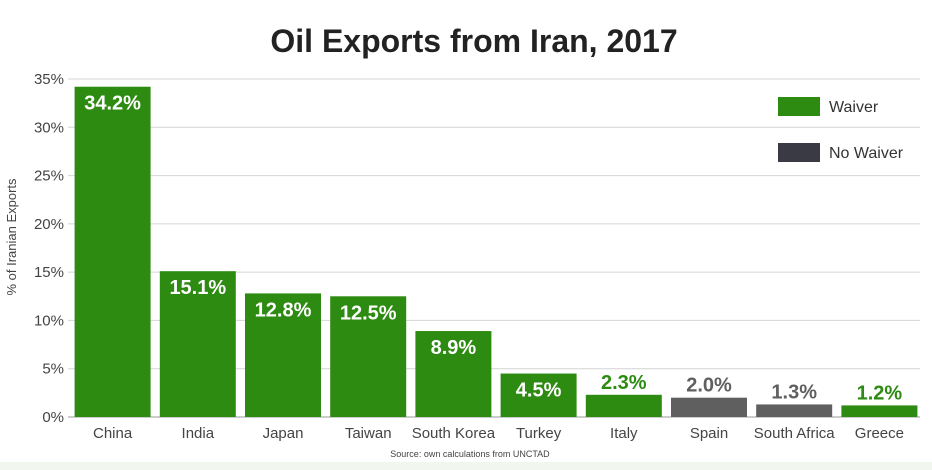  What do you see at coordinates (453, 374) in the screenshot?
I see `bar-south-korea` at bounding box center [453, 374].